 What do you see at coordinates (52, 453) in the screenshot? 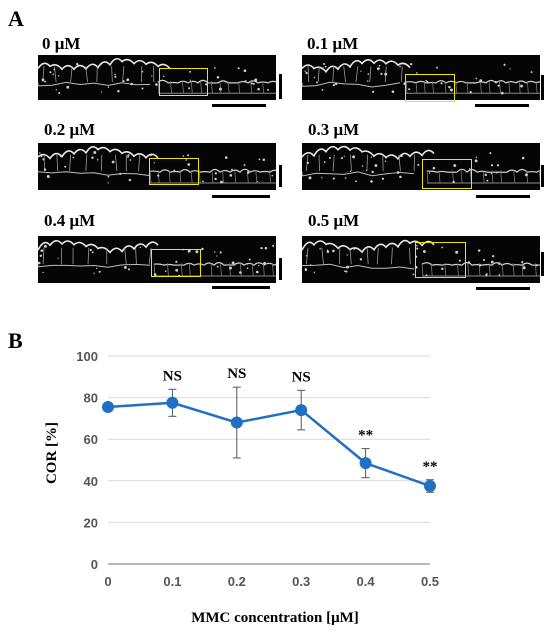
I see `y-axis-title: COR [%]` at bounding box center [52, 453].